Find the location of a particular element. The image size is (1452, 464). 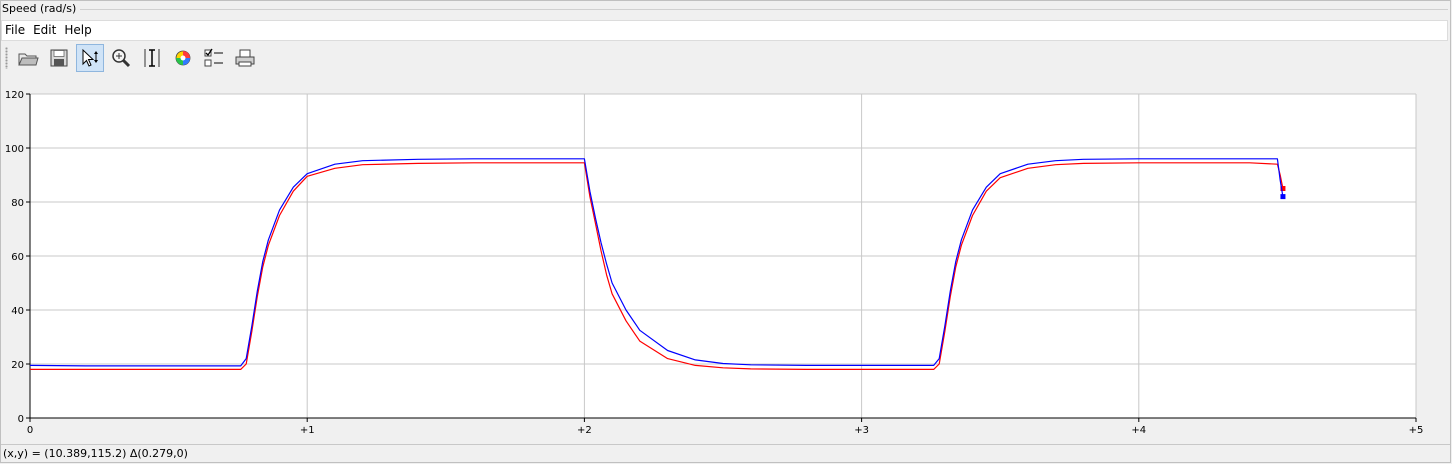

x-tick-label: +2 is located at coordinates (584, 430).